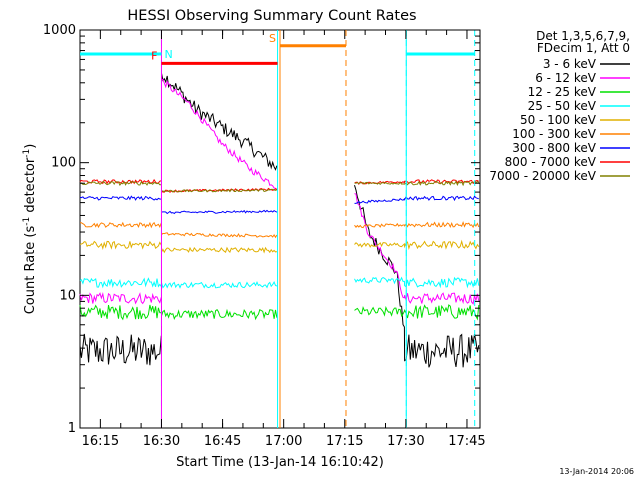  I want to click on series-6-line-seg2, so click(417, 225).